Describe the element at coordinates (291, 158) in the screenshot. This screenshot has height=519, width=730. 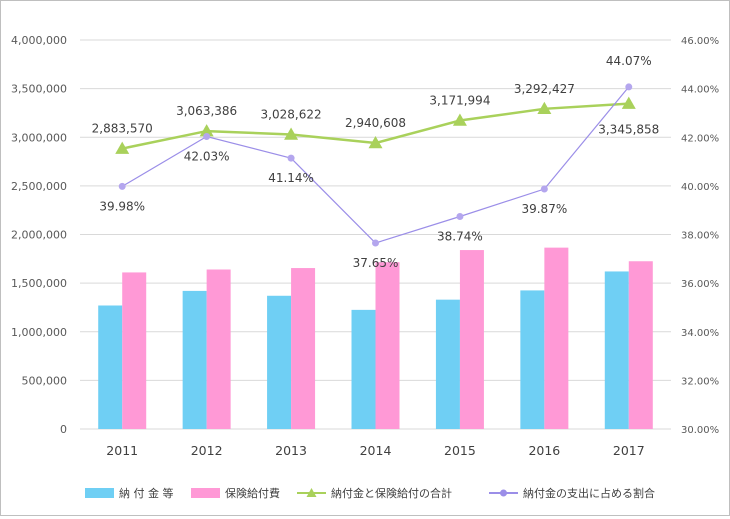
I see `ratio-marker-2013` at that location.